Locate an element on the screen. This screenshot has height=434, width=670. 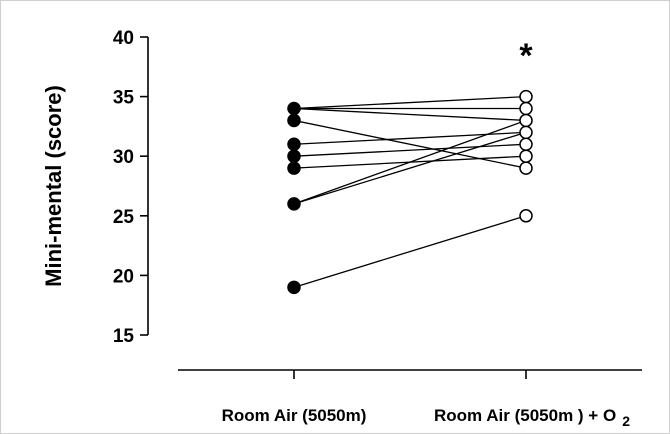
y-tick-label: 20 is located at coordinates (123, 276).